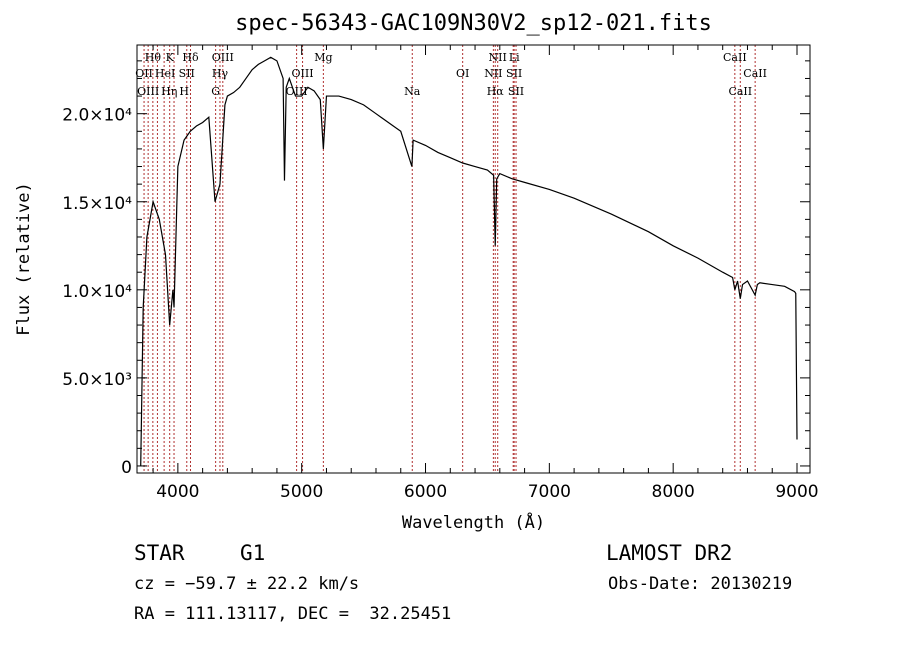 The height and width of the screenshot is (649, 900). What do you see at coordinates (700, 584) in the screenshot?
I see `obs-date: Obs-Date: 20130219` at bounding box center [700, 584].